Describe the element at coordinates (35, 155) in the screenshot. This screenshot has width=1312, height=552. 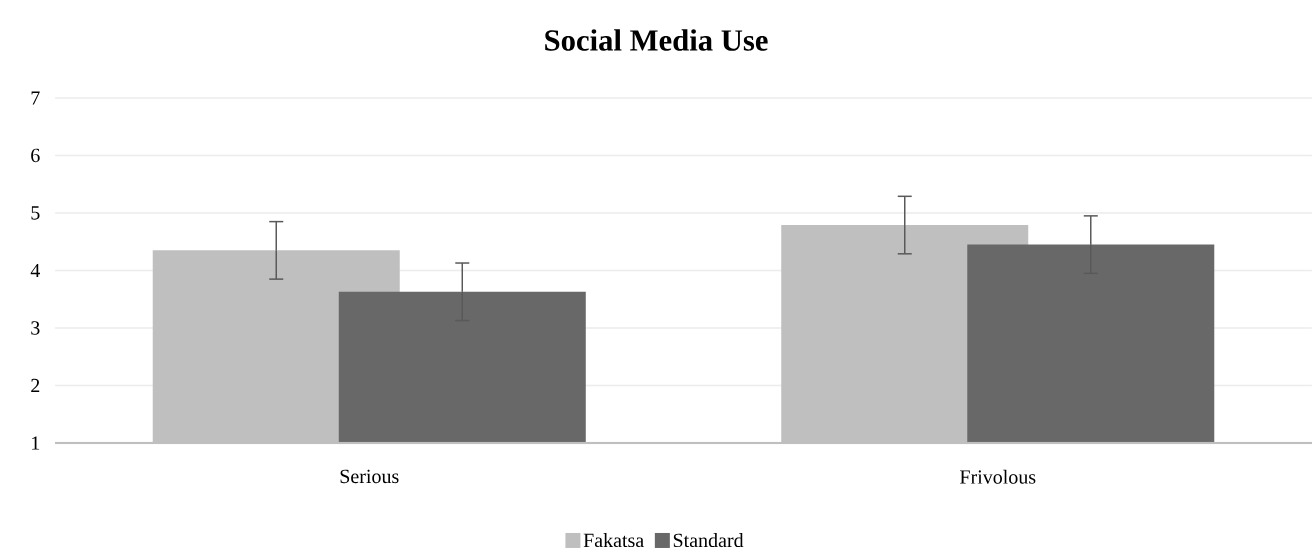
I see `y-tick-label: 6` at that location.